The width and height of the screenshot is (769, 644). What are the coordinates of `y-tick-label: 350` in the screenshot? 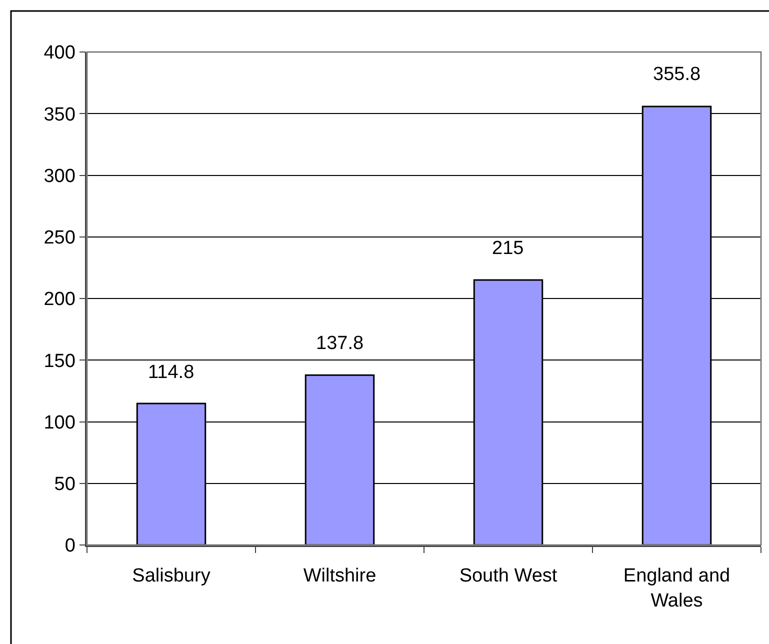 It's located at (60, 115).